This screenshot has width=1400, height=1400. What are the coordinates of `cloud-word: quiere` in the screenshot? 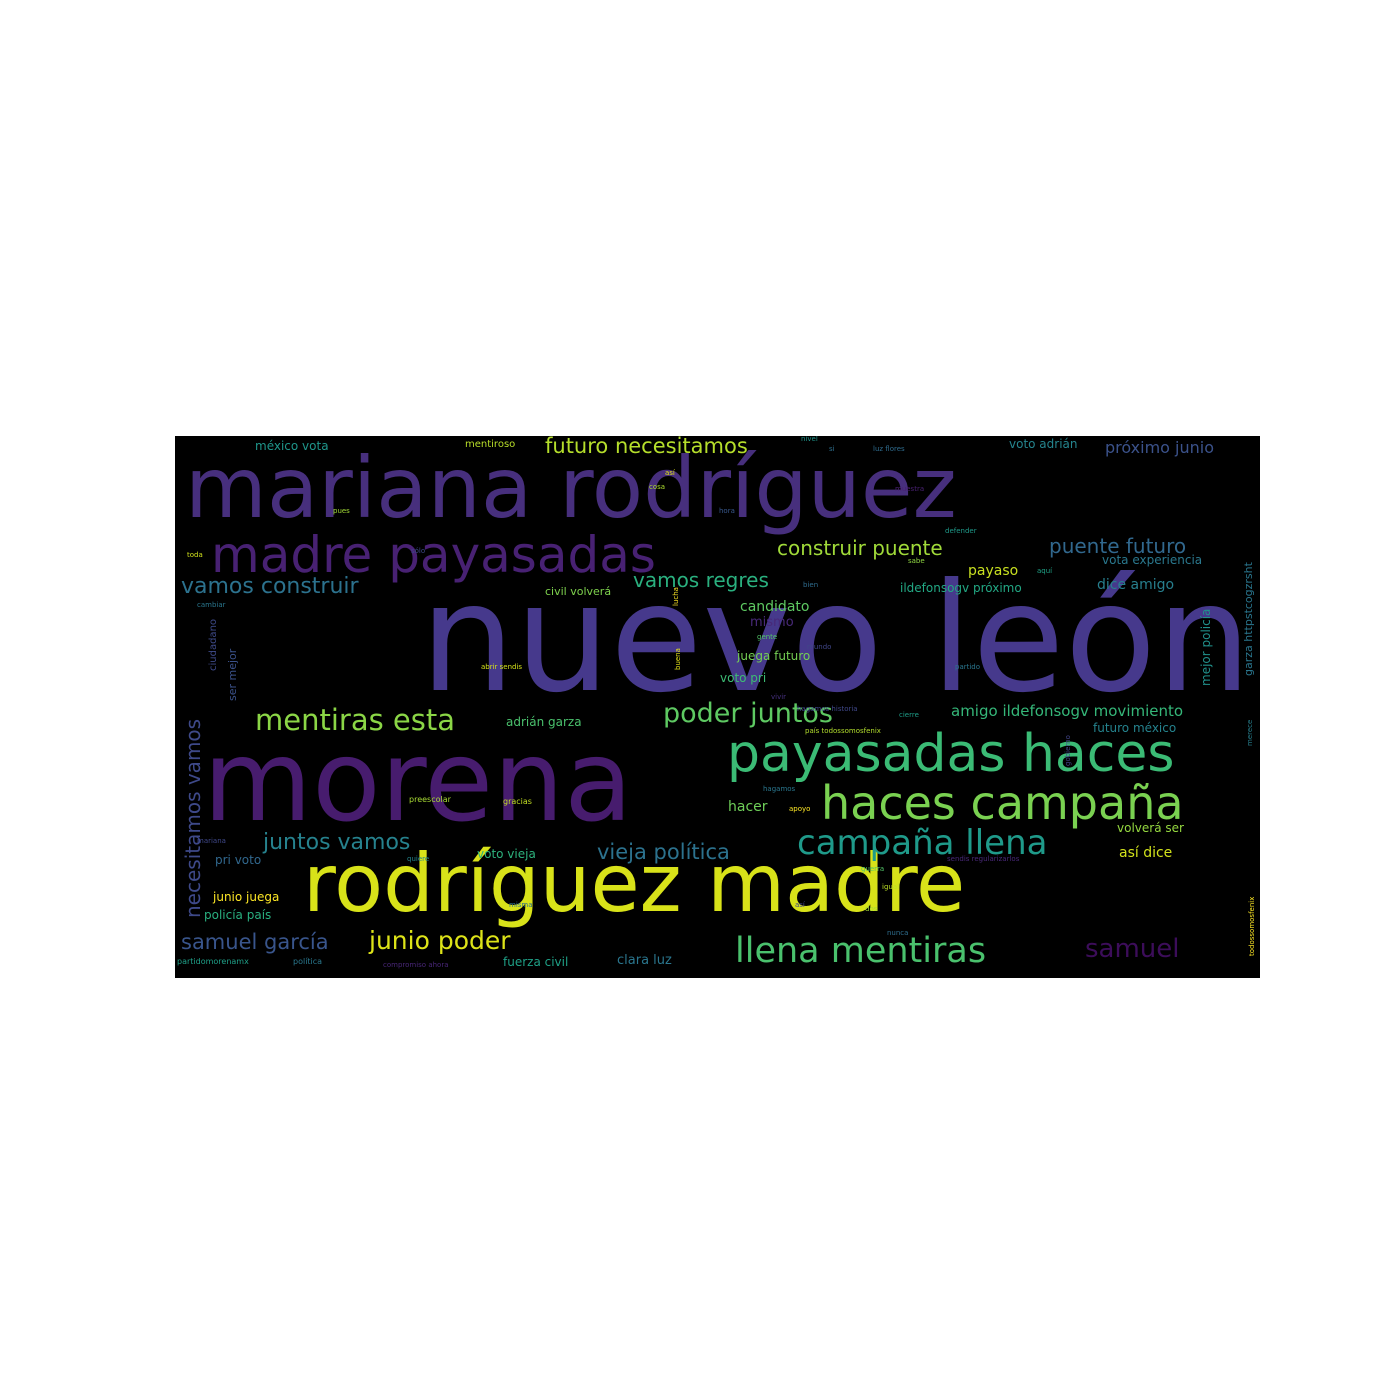 It's located at (418, 859).